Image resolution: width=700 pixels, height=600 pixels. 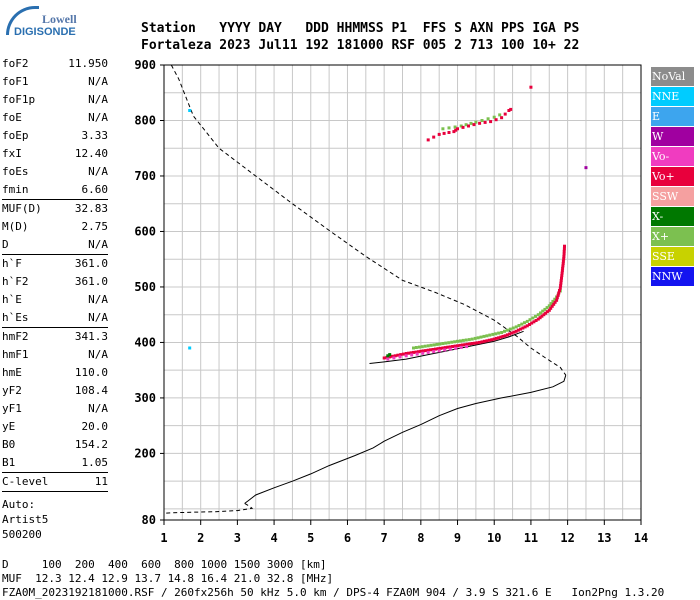 What do you see at coordinates (55, 427) in the screenshot?
I see `param-row: yE 20.0` at bounding box center [55, 427].